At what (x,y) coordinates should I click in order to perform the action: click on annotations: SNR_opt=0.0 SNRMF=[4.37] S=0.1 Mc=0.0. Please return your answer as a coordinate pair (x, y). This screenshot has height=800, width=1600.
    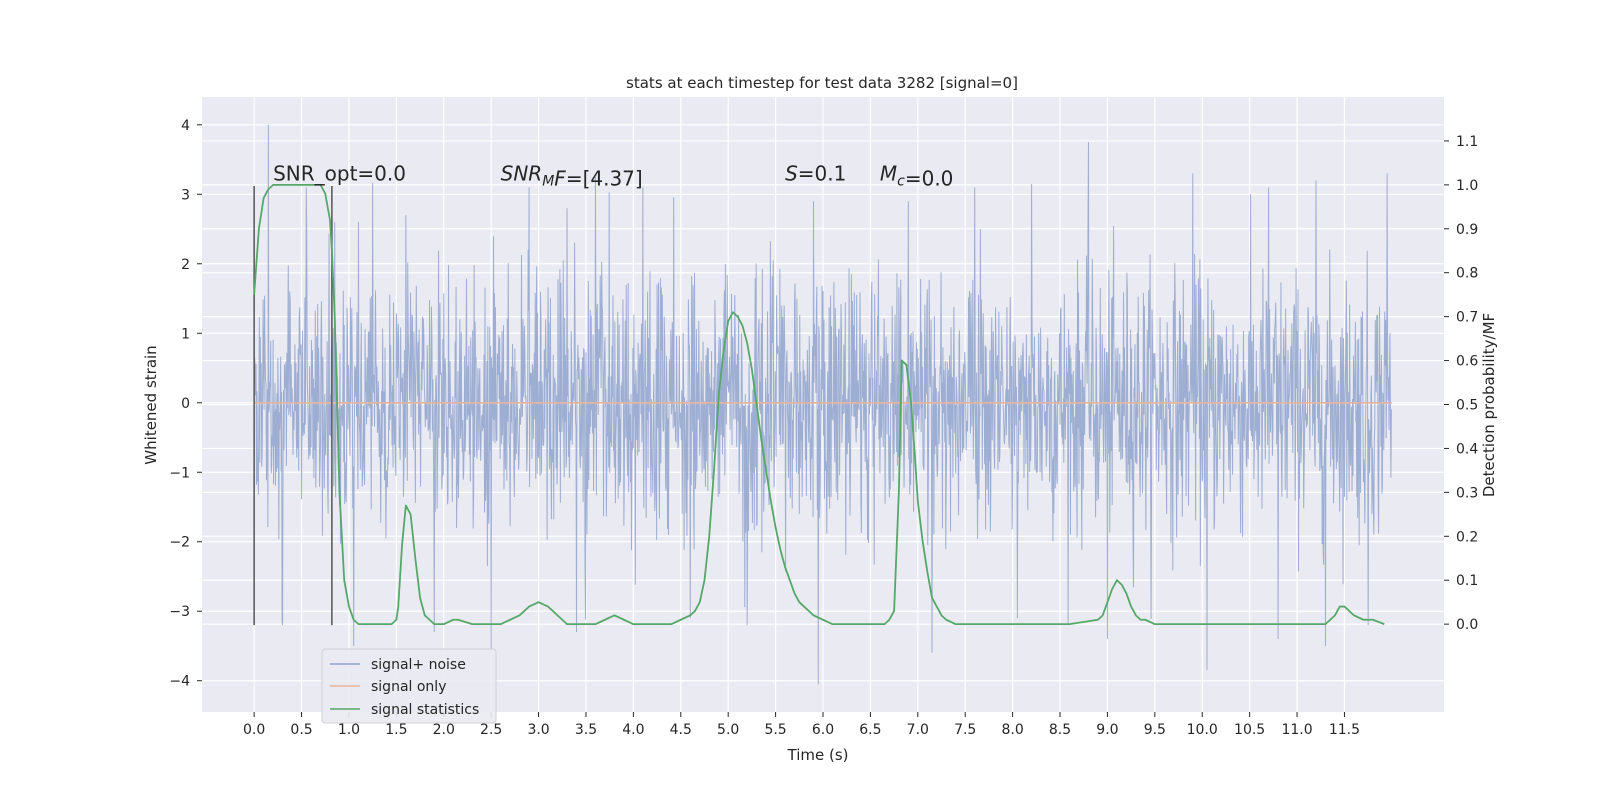
    Looking at the image, I should click on (613, 175).